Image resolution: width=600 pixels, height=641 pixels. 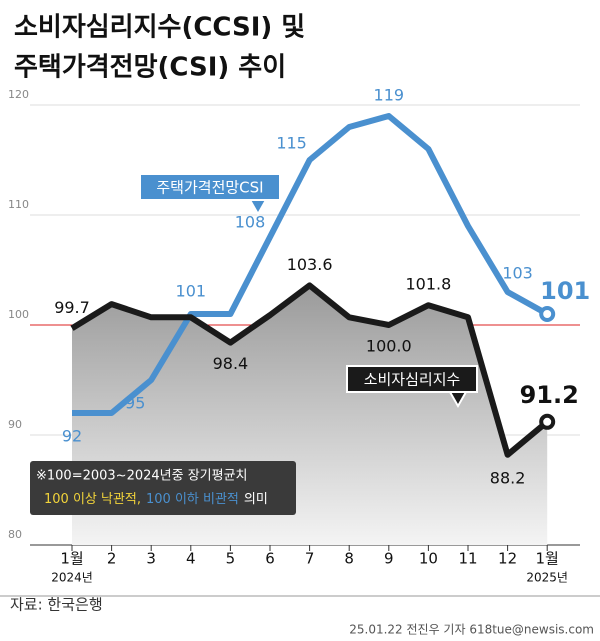 I want to click on chart-title: 소비자심리지수(CCSI) 및, so click(x=159, y=28).